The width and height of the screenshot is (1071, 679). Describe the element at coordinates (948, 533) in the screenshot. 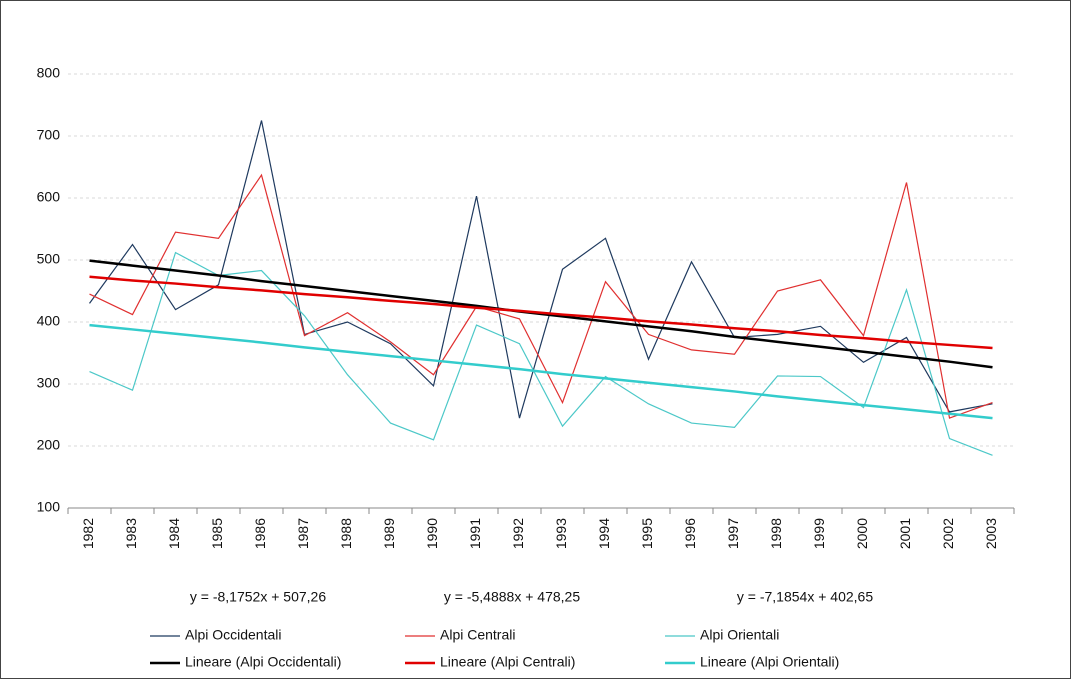

I see `x-tick-label: 2002` at that location.